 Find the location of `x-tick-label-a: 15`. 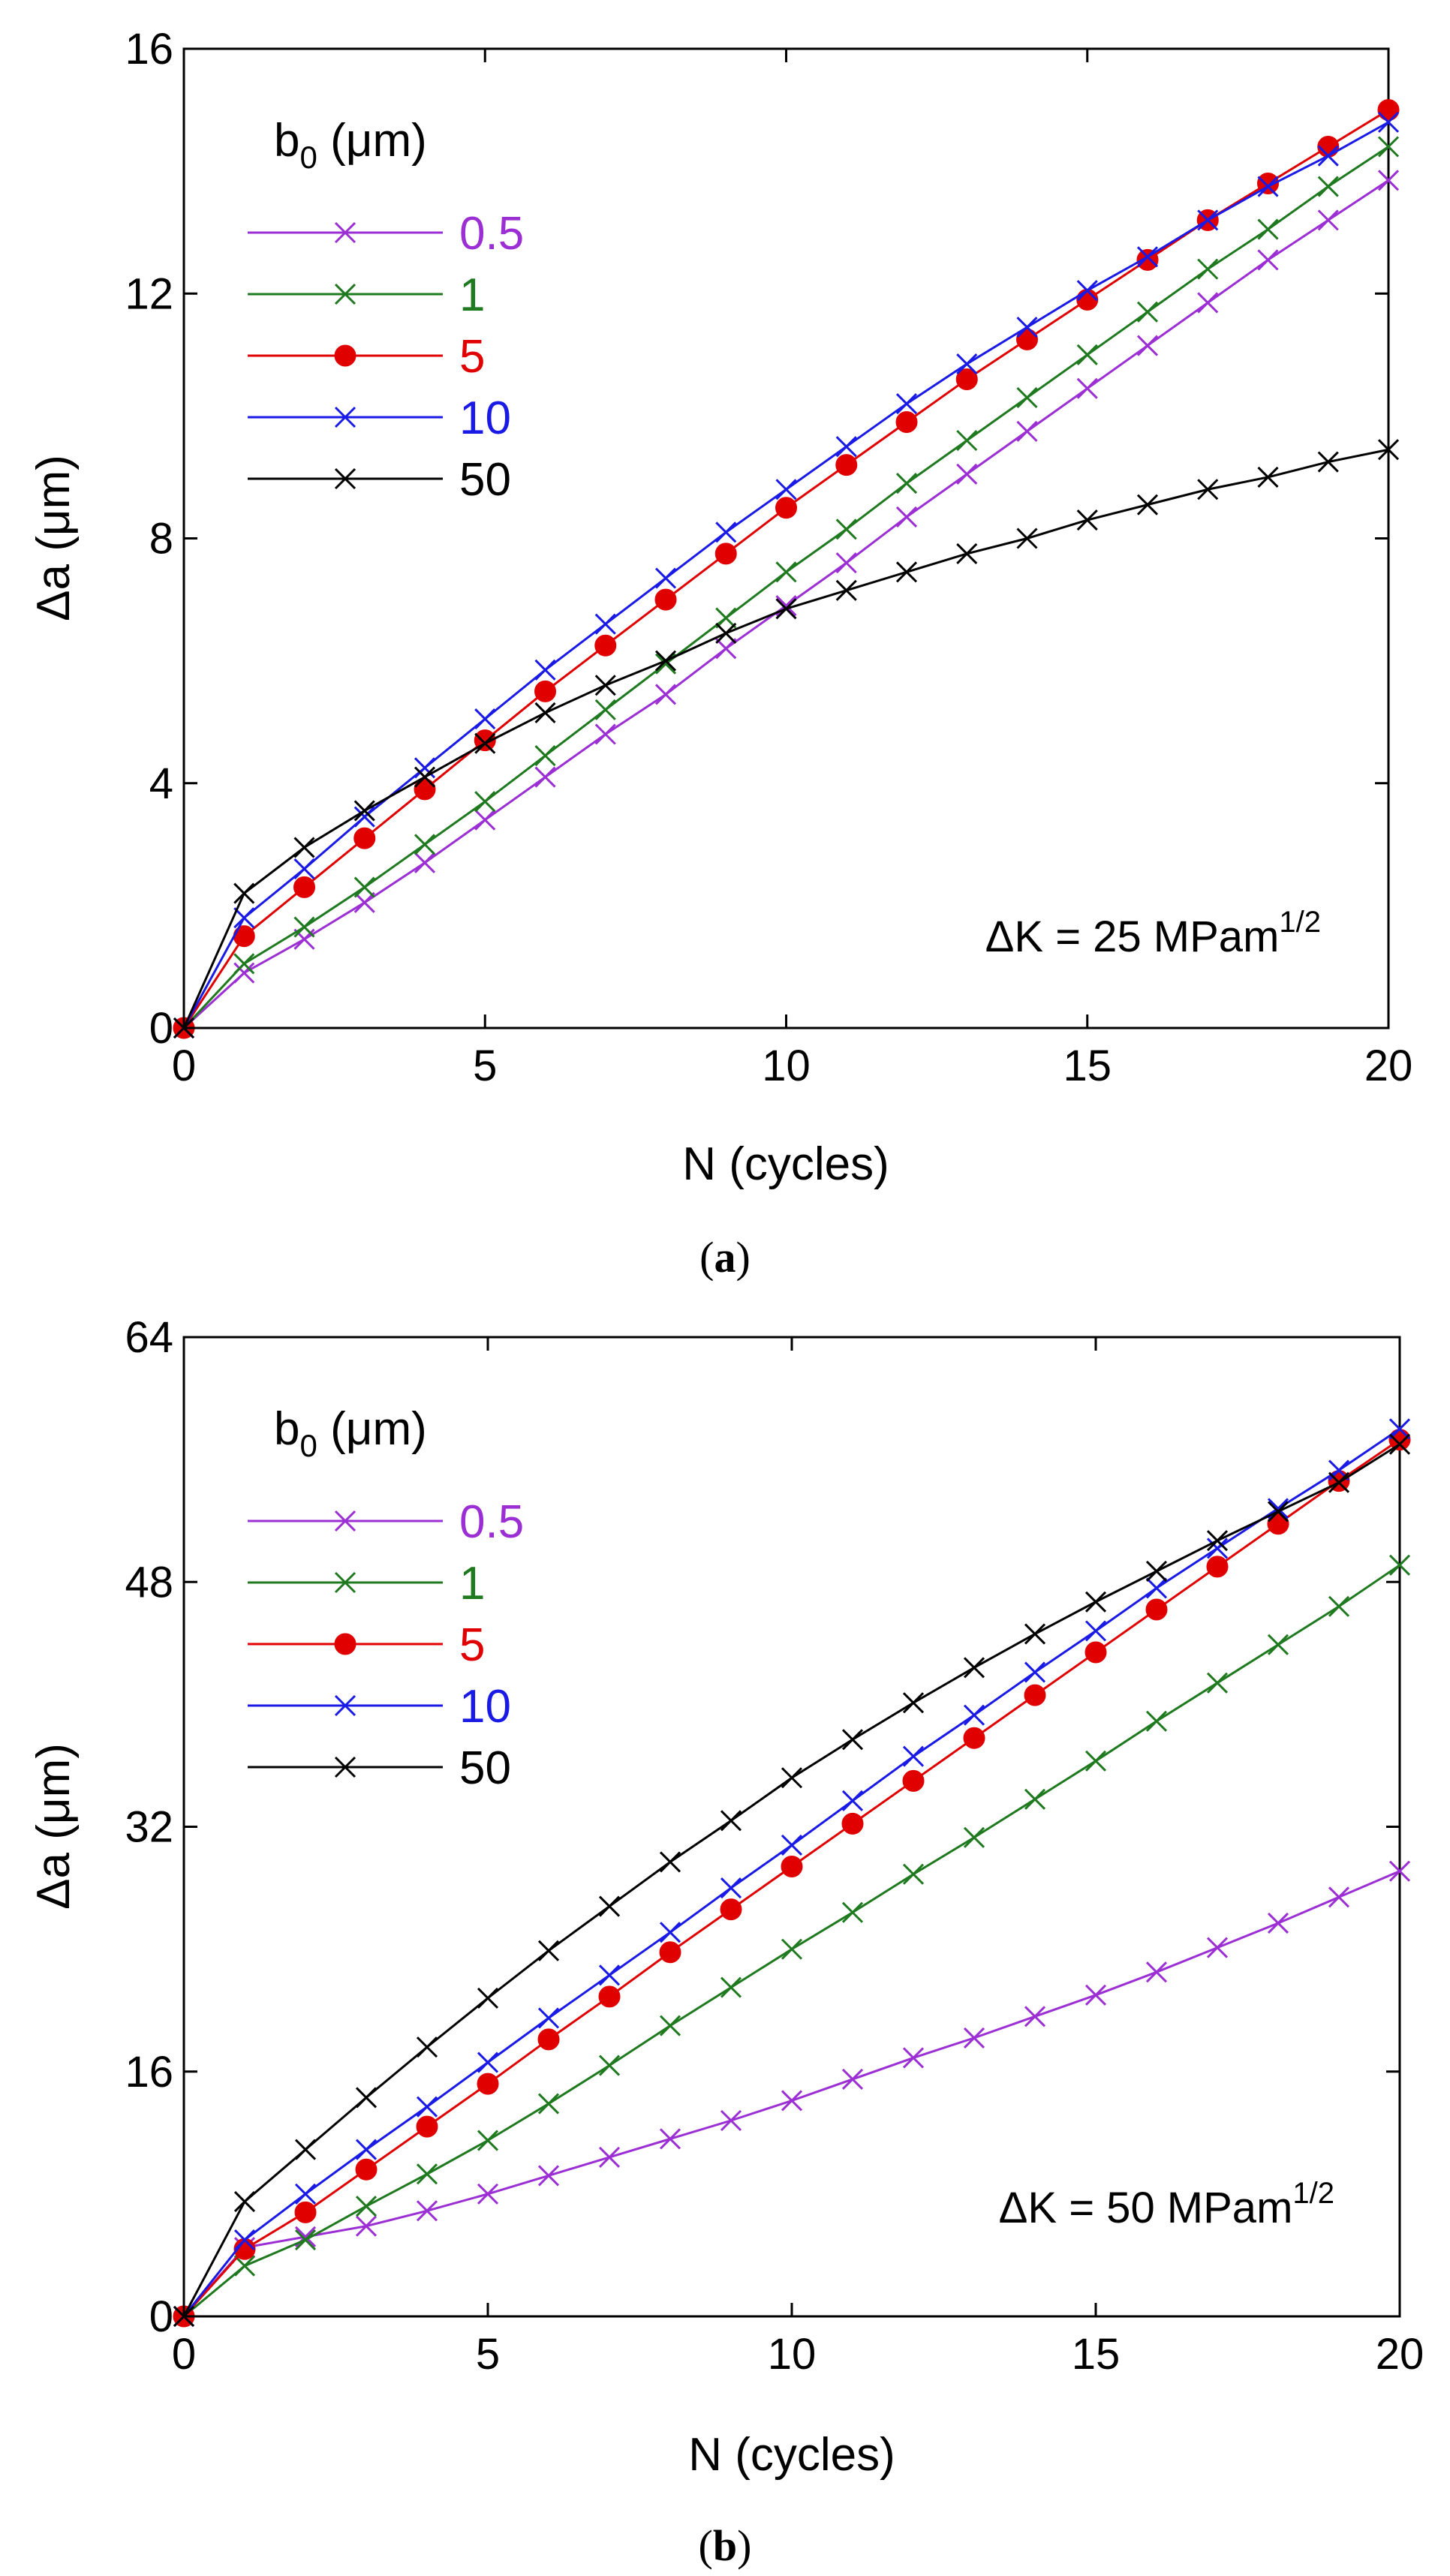

x-tick-label-a: 15 is located at coordinates (1087, 1066).